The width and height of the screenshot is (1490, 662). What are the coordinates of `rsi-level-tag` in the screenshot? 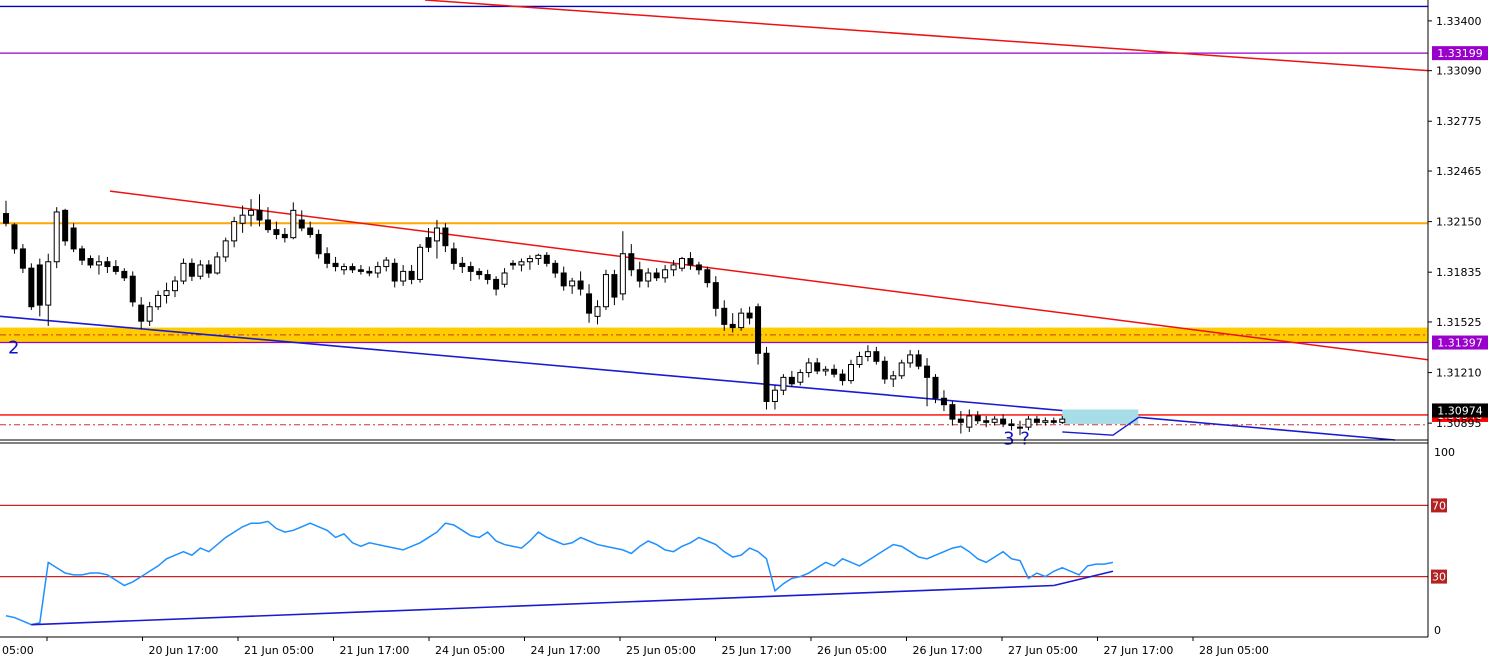 It's located at (1439, 505).